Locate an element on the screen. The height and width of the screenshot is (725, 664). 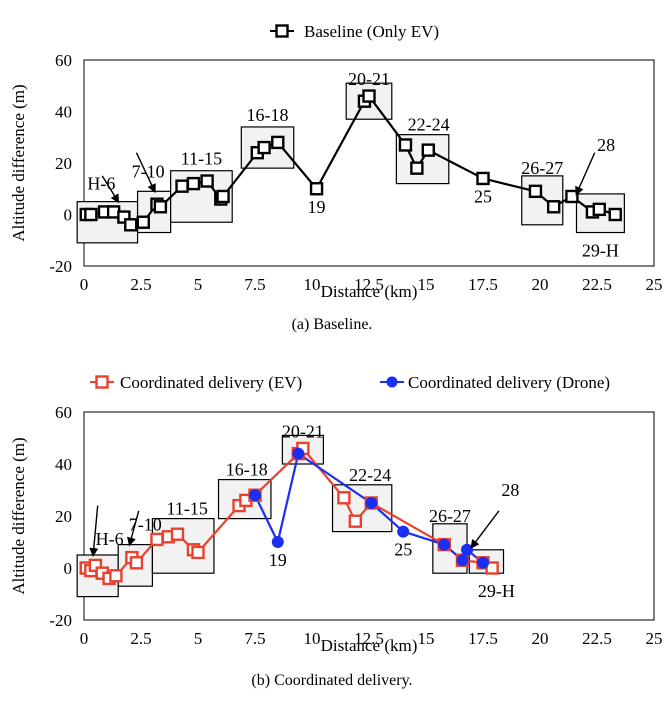
panel-b-caption: (b) Coordinated delivery. is located at coordinates (331, 680).